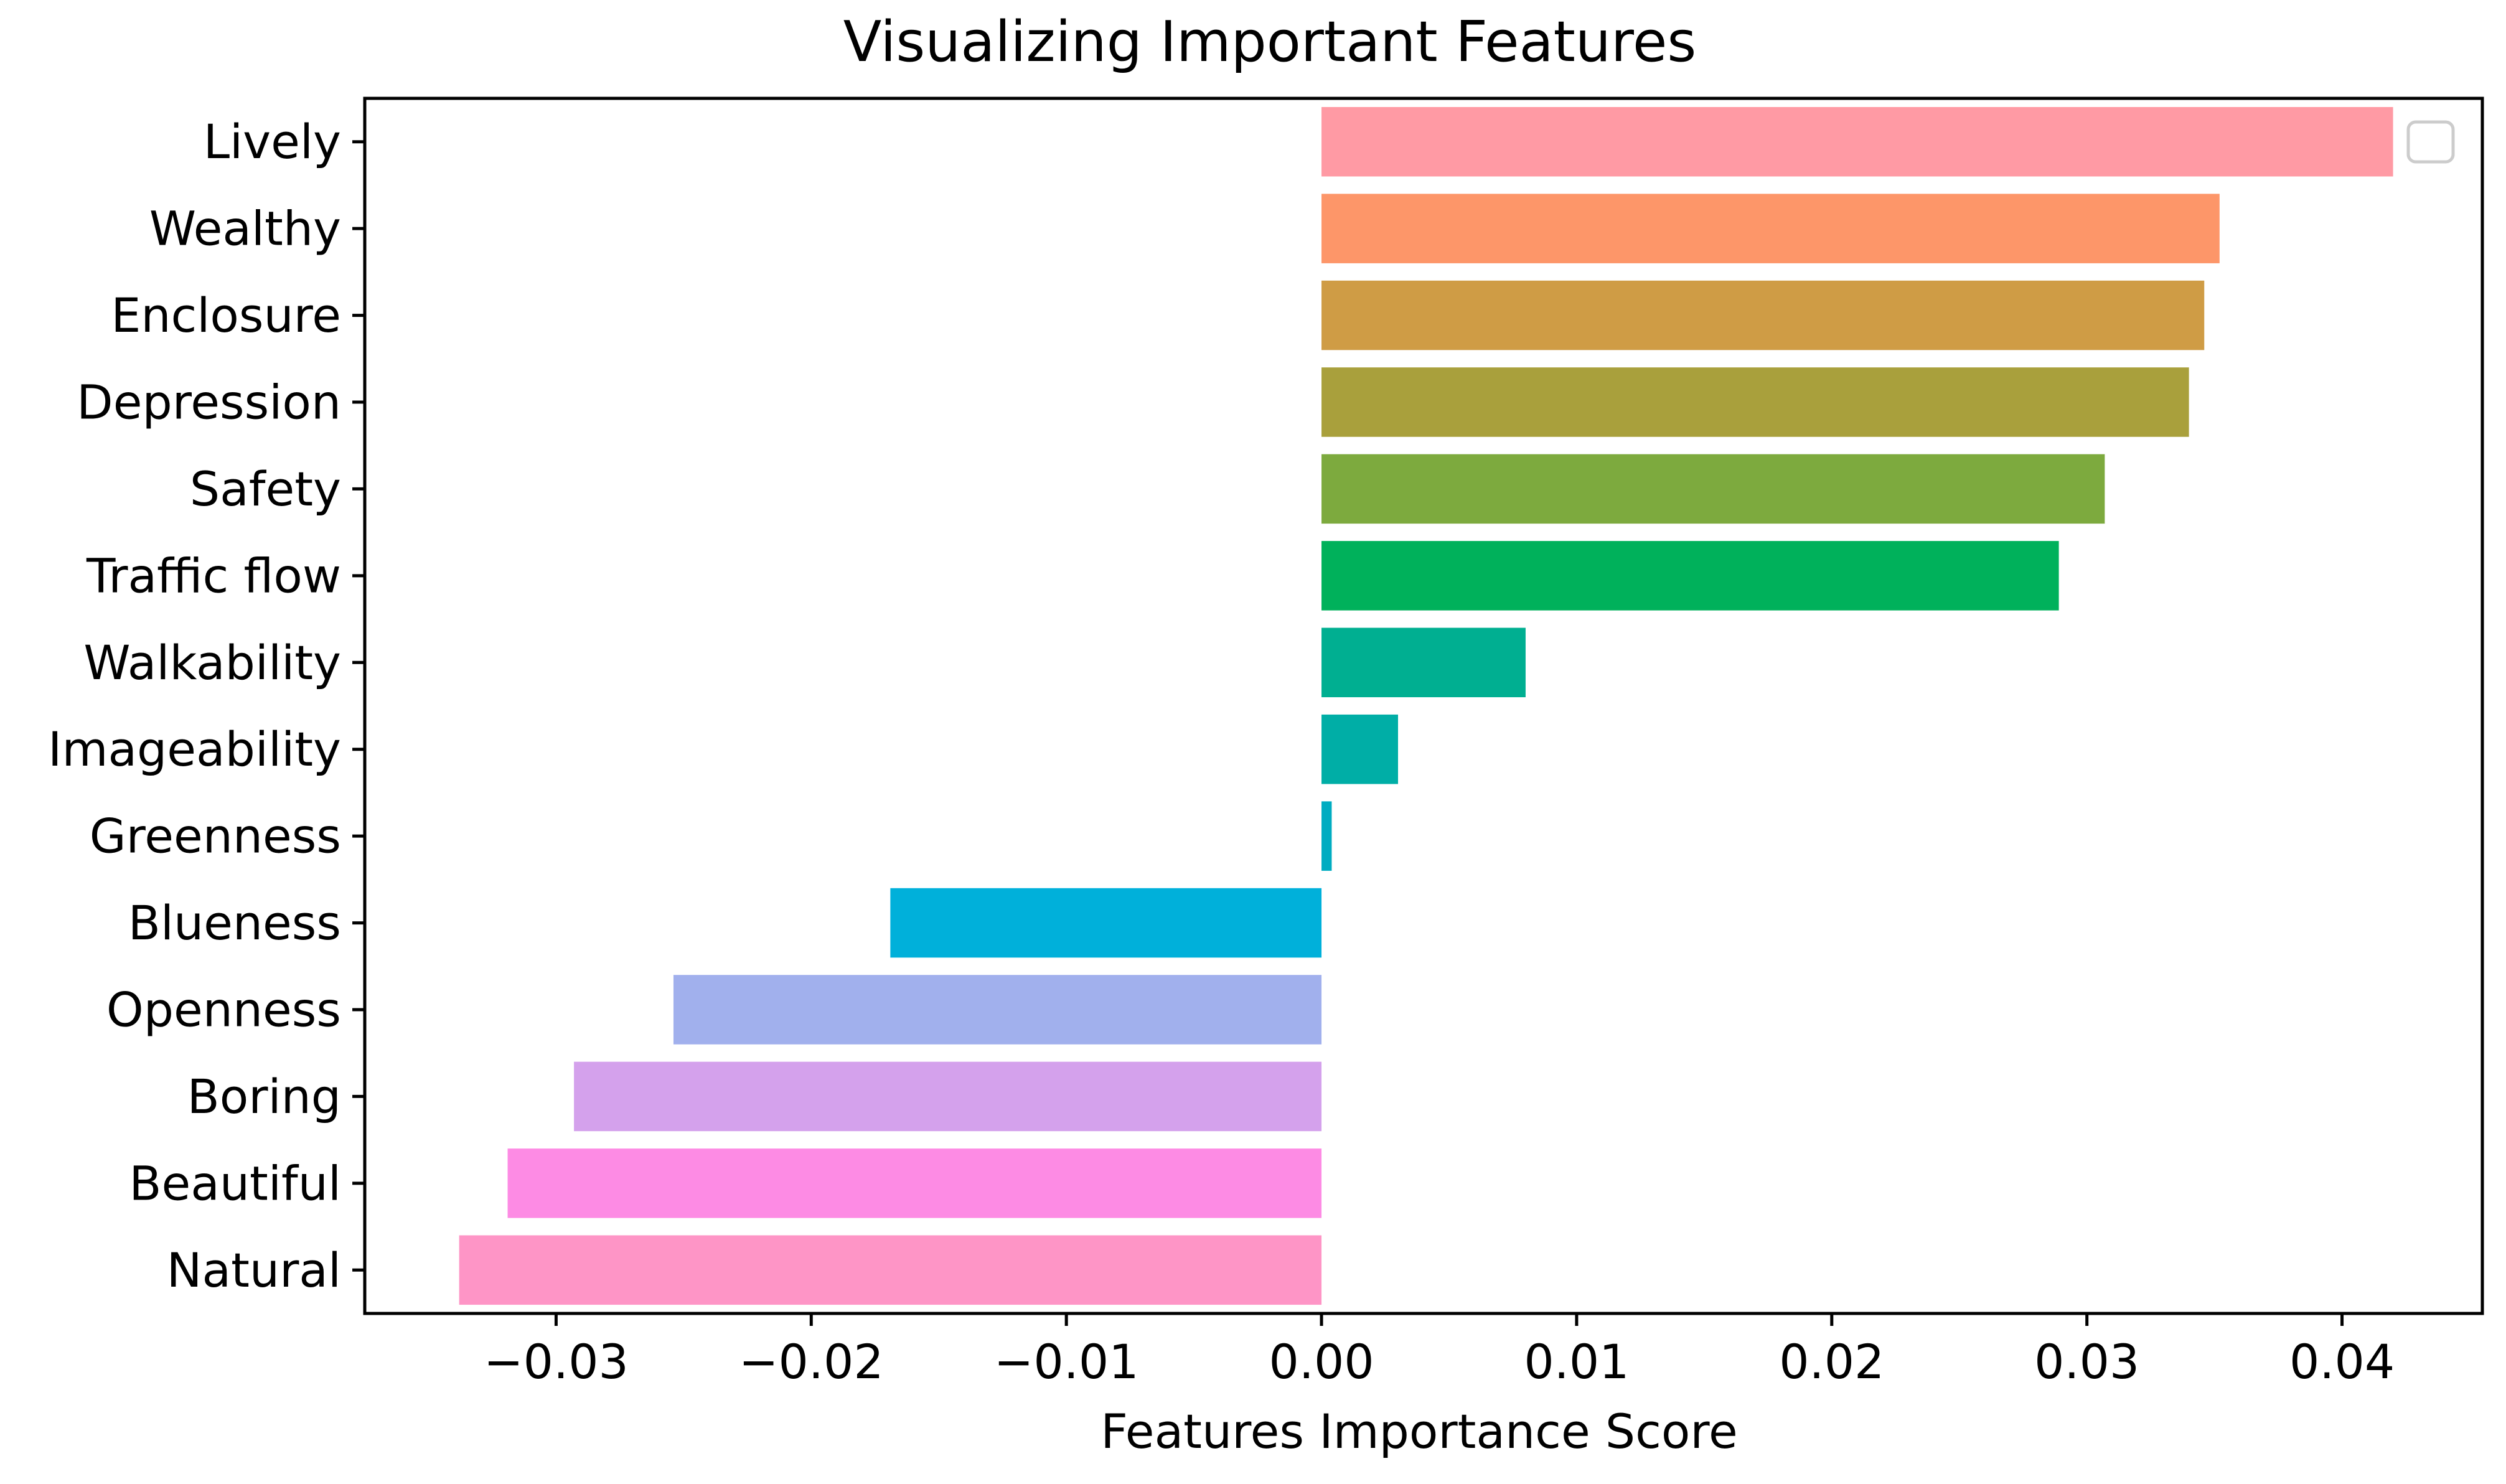  Describe the element at coordinates (254, 1270) in the screenshot. I see `y-tick-label-natural: Natural` at that location.